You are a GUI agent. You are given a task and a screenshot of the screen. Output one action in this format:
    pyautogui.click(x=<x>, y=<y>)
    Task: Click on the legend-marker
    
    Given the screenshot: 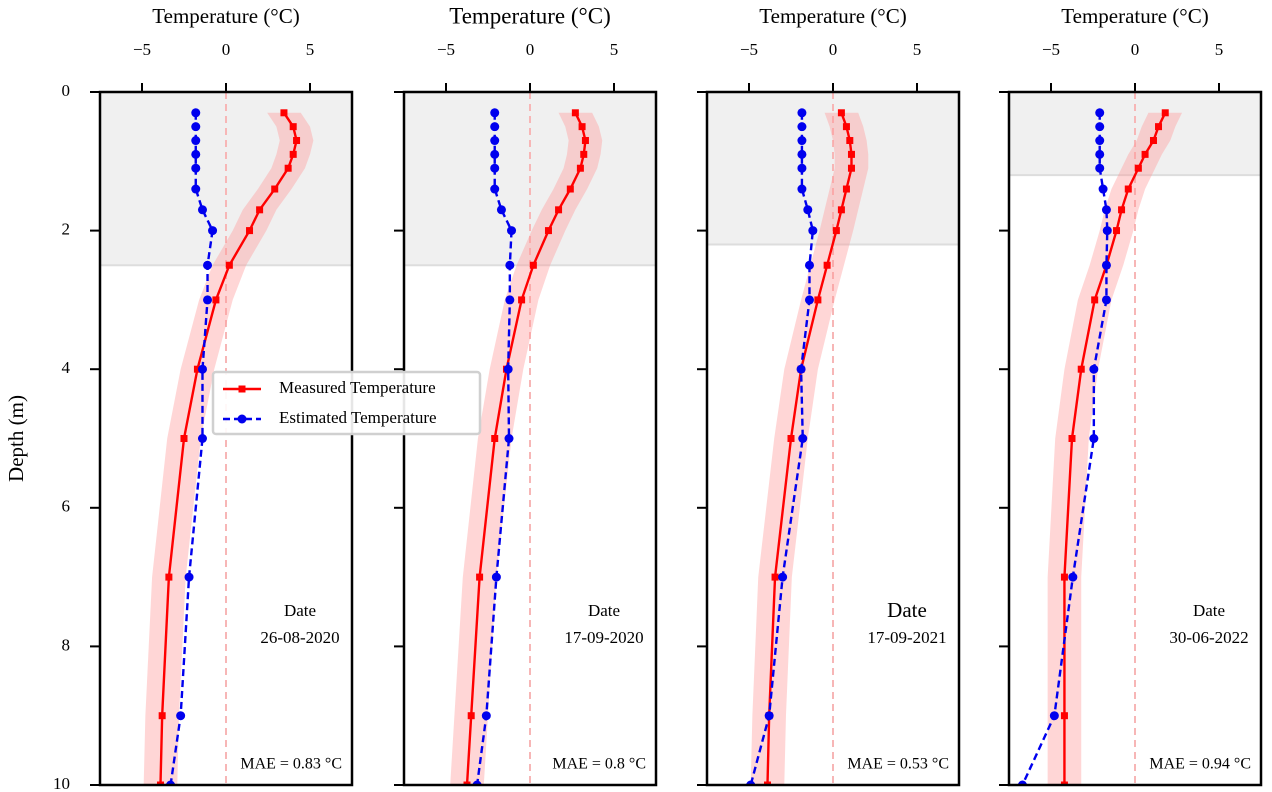 What is the action you would take?
    pyautogui.click(x=242, y=389)
    